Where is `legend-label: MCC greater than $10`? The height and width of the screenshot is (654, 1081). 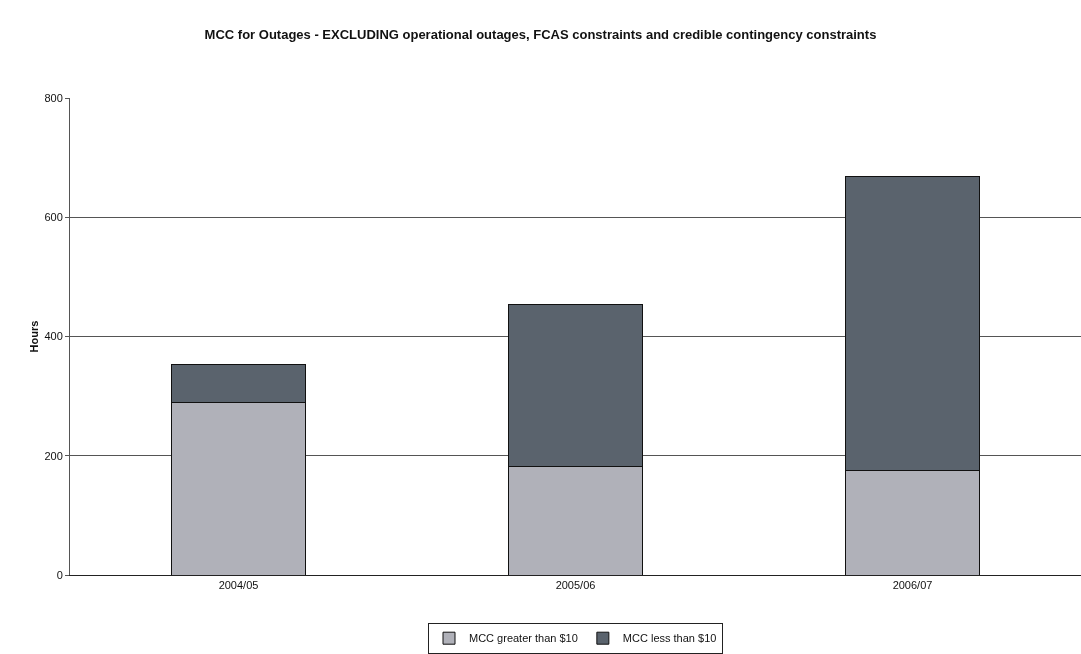
legend-label: MCC greater than $10 is located at coordinates (523, 638).